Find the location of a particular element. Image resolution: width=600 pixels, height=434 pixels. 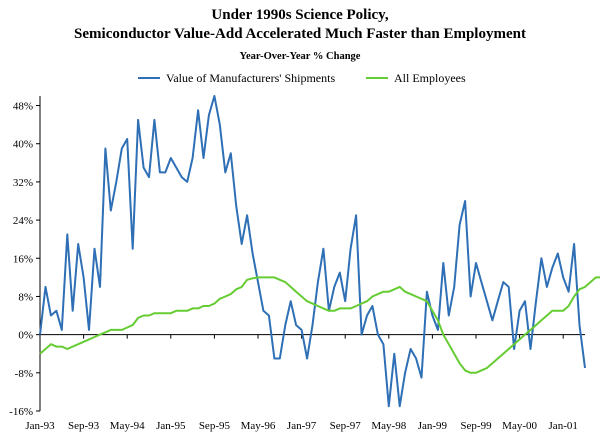

x-tick-label: Sep-93 is located at coordinates (84, 426).